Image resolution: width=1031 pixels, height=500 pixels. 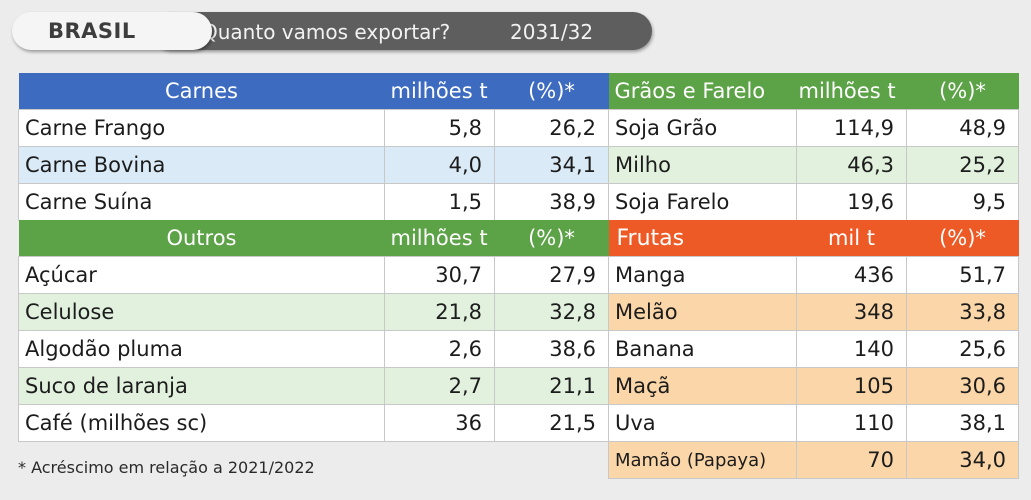 What do you see at coordinates (851, 312) in the screenshot?
I see `row-value: 348` at bounding box center [851, 312].